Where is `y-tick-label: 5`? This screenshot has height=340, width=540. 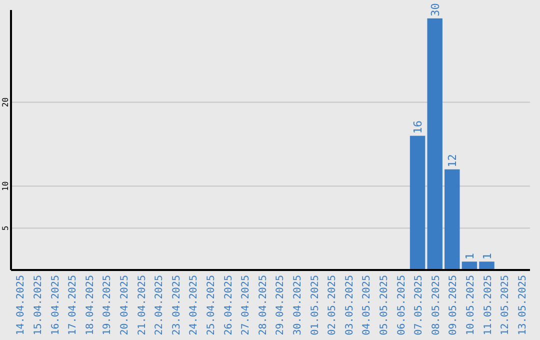
y-tick-label: 5 is located at coordinates (5, 227).